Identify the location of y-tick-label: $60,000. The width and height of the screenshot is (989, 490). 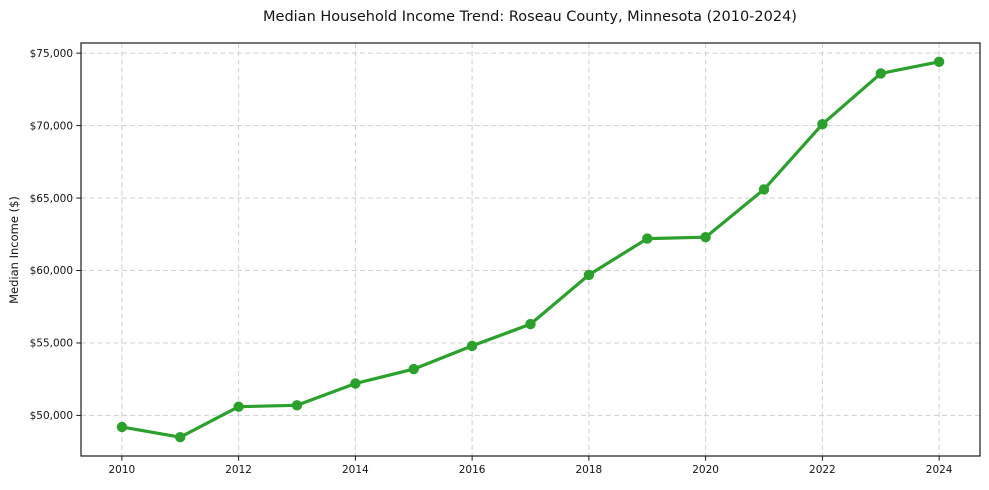
(51, 271).